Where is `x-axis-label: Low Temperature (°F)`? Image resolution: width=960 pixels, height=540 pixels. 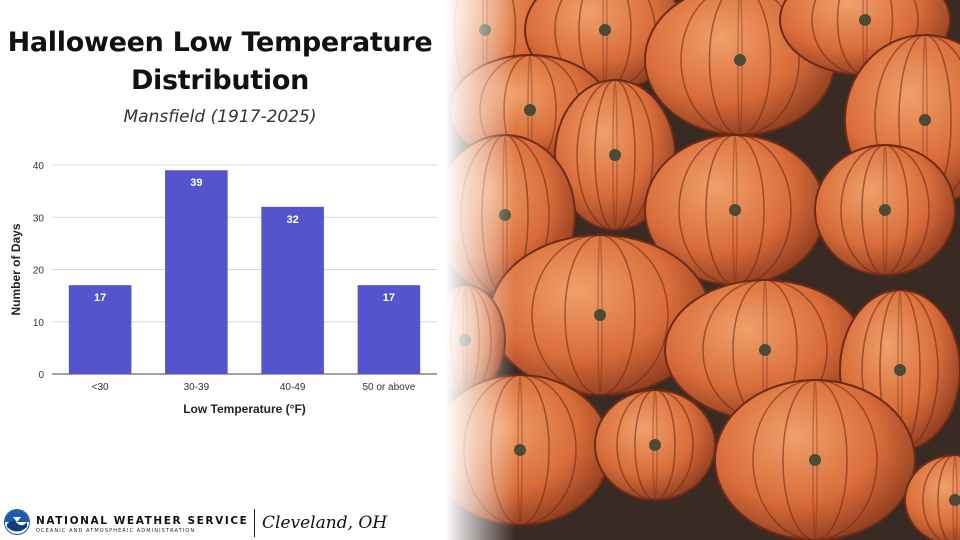 x-axis-label: Low Temperature (°F) is located at coordinates (244, 409).